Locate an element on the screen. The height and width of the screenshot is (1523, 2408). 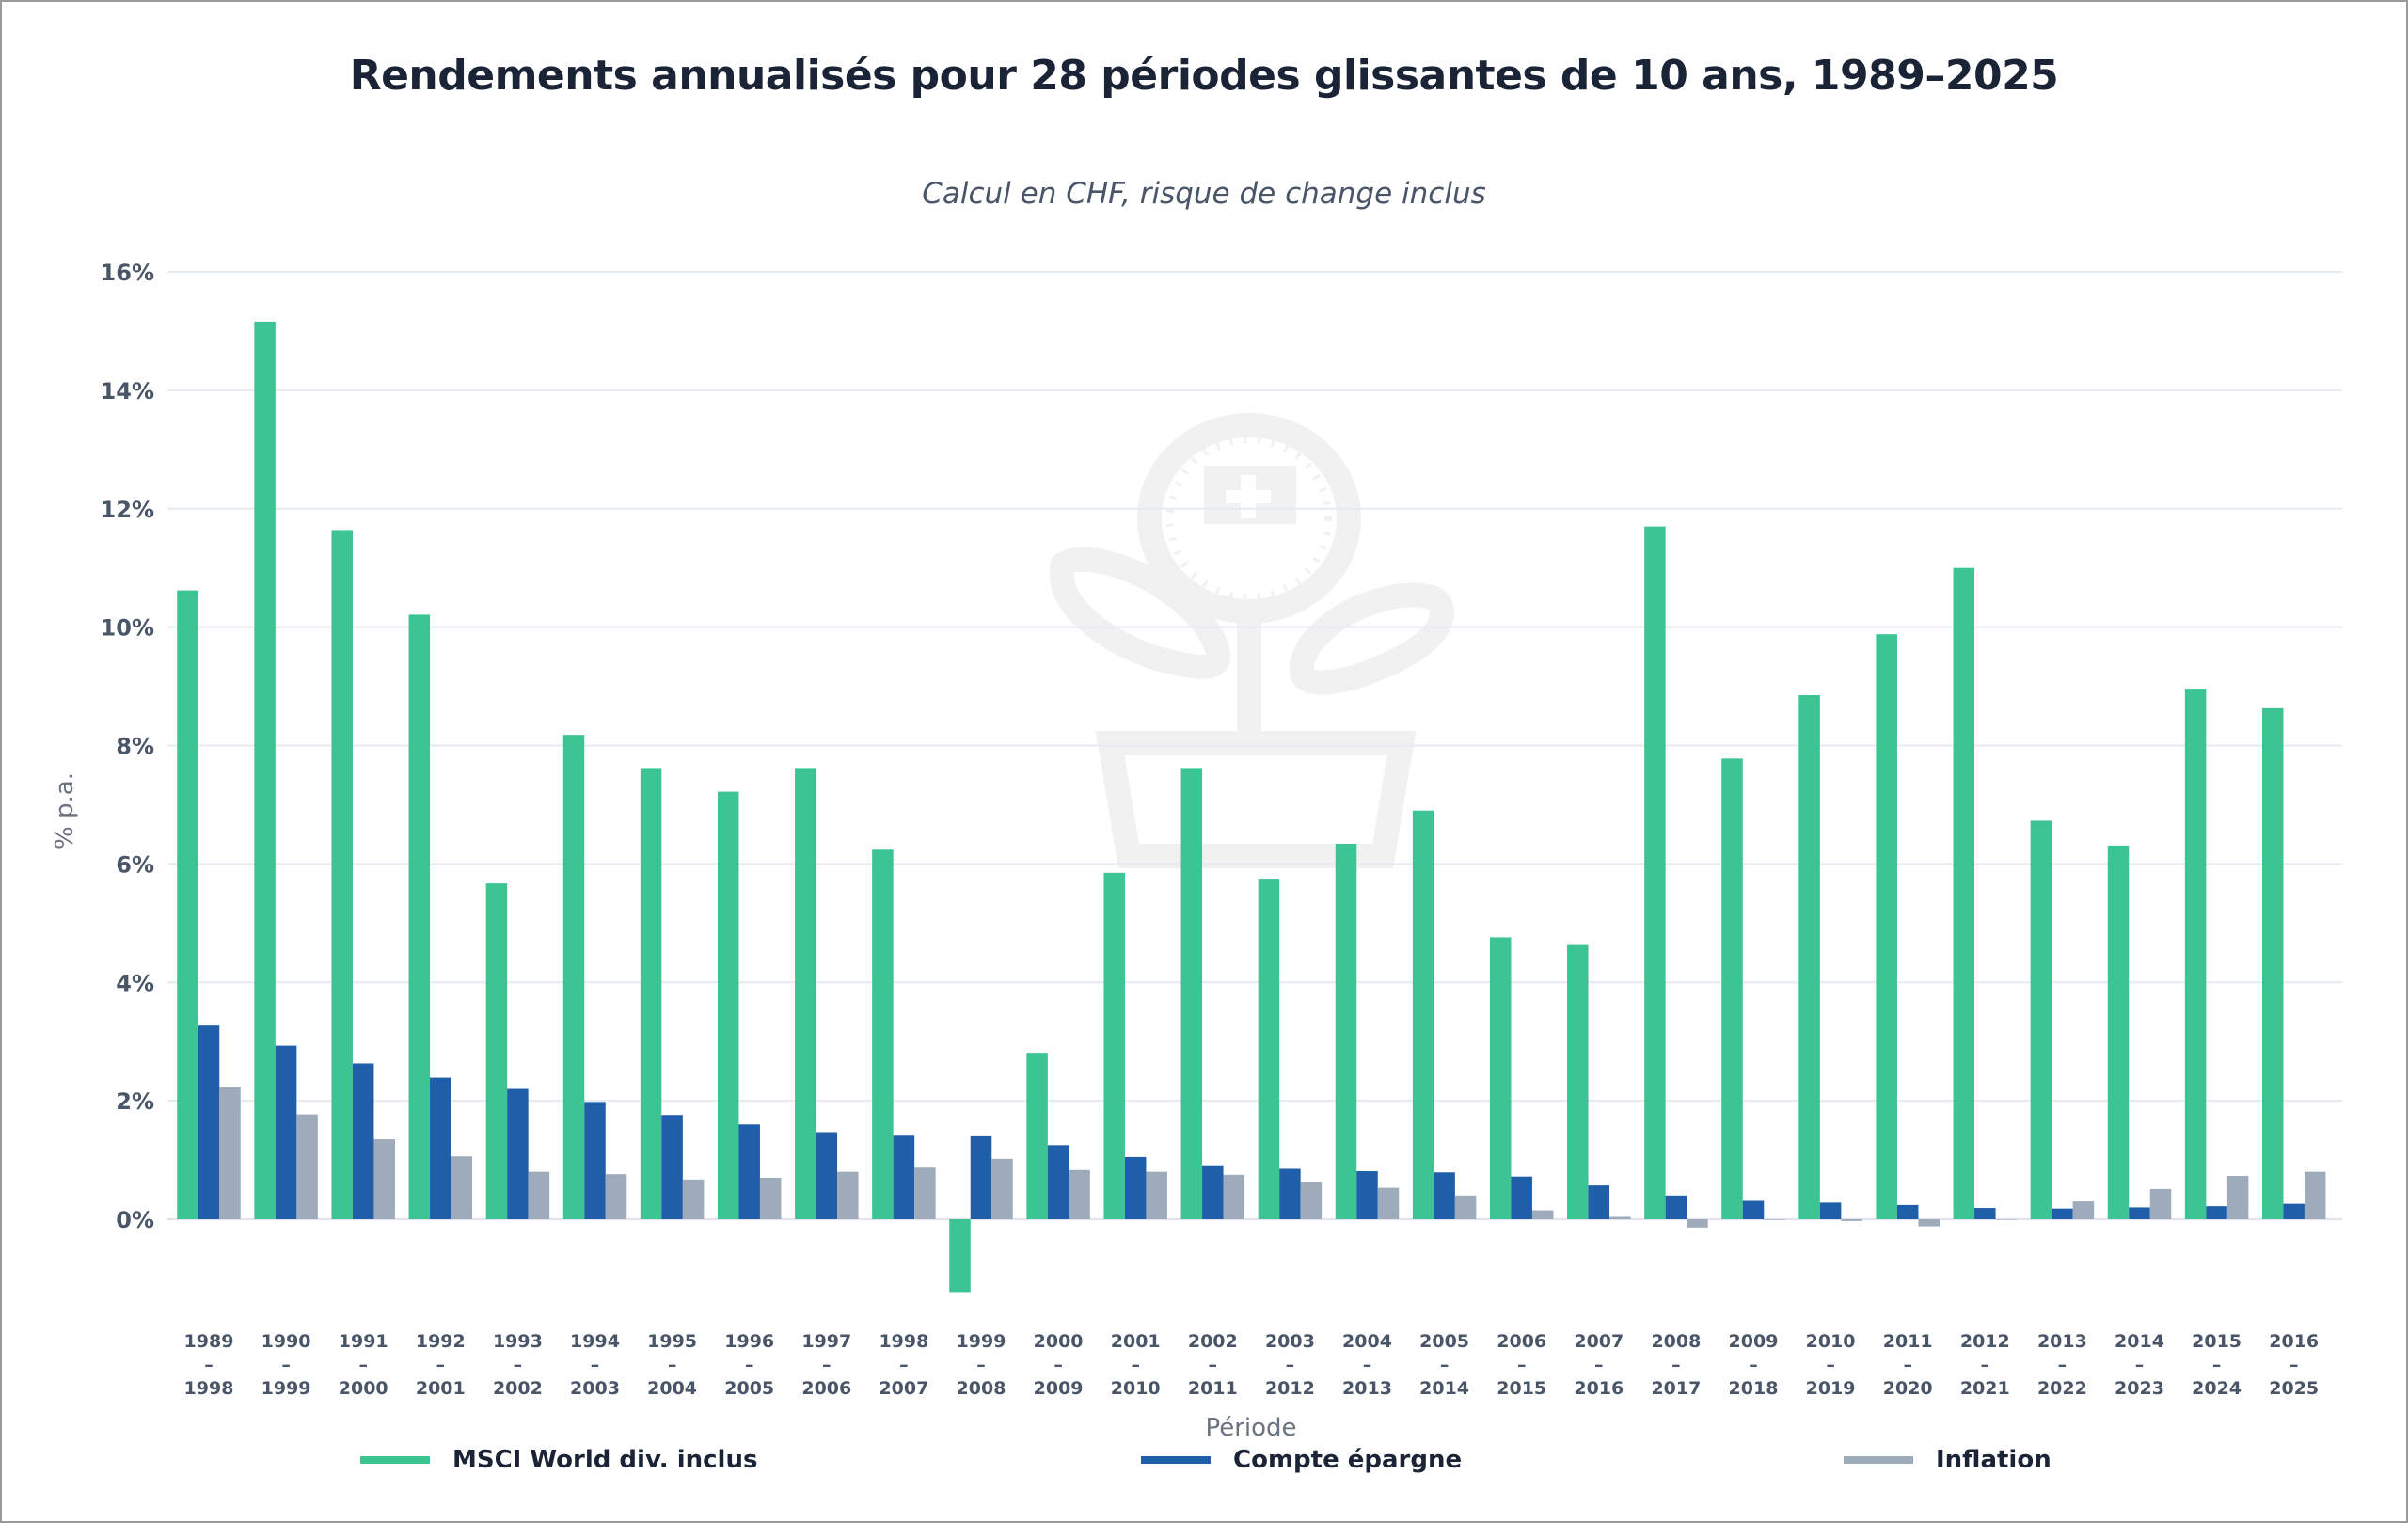
y-tick-label: 16% is located at coordinates (128, 273).